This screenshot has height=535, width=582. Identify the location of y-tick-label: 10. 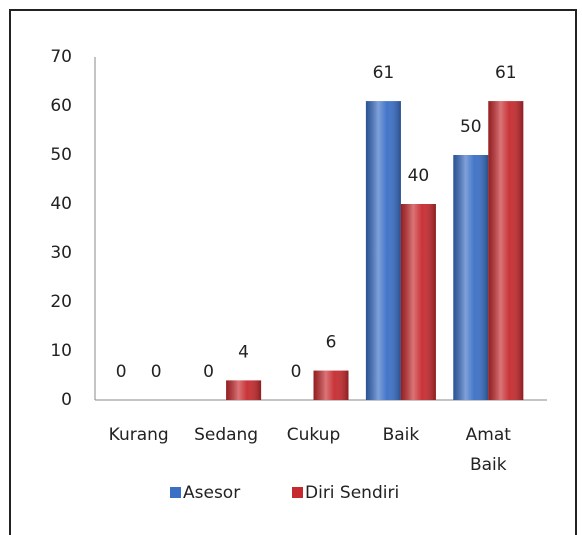
(61, 351).